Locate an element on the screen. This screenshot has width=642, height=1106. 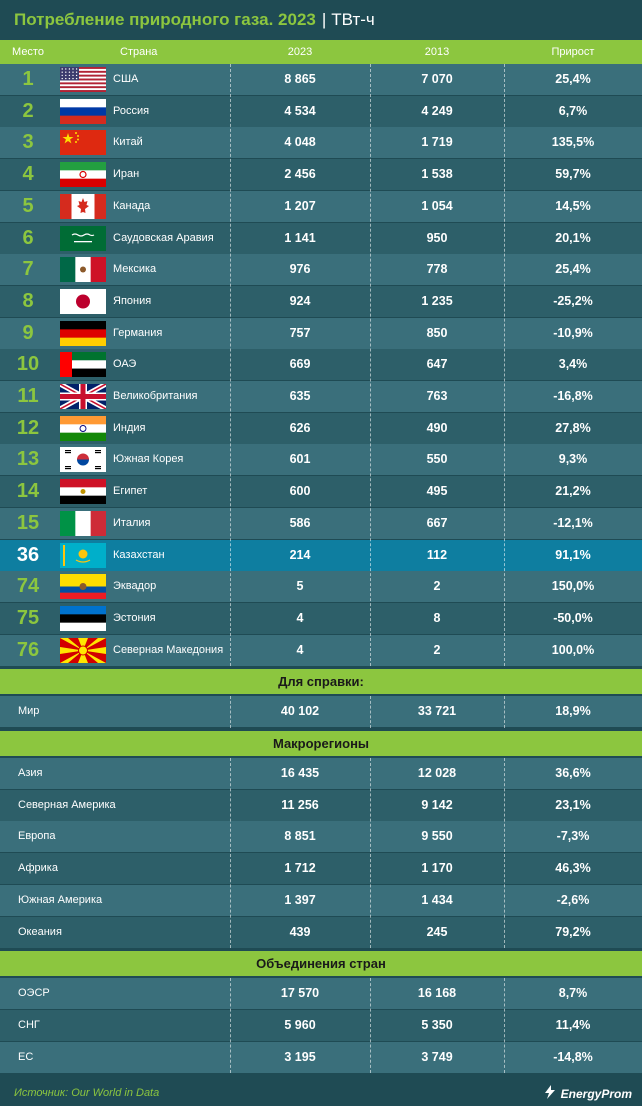
value-2023: 4 is located at coordinates (300, 617).